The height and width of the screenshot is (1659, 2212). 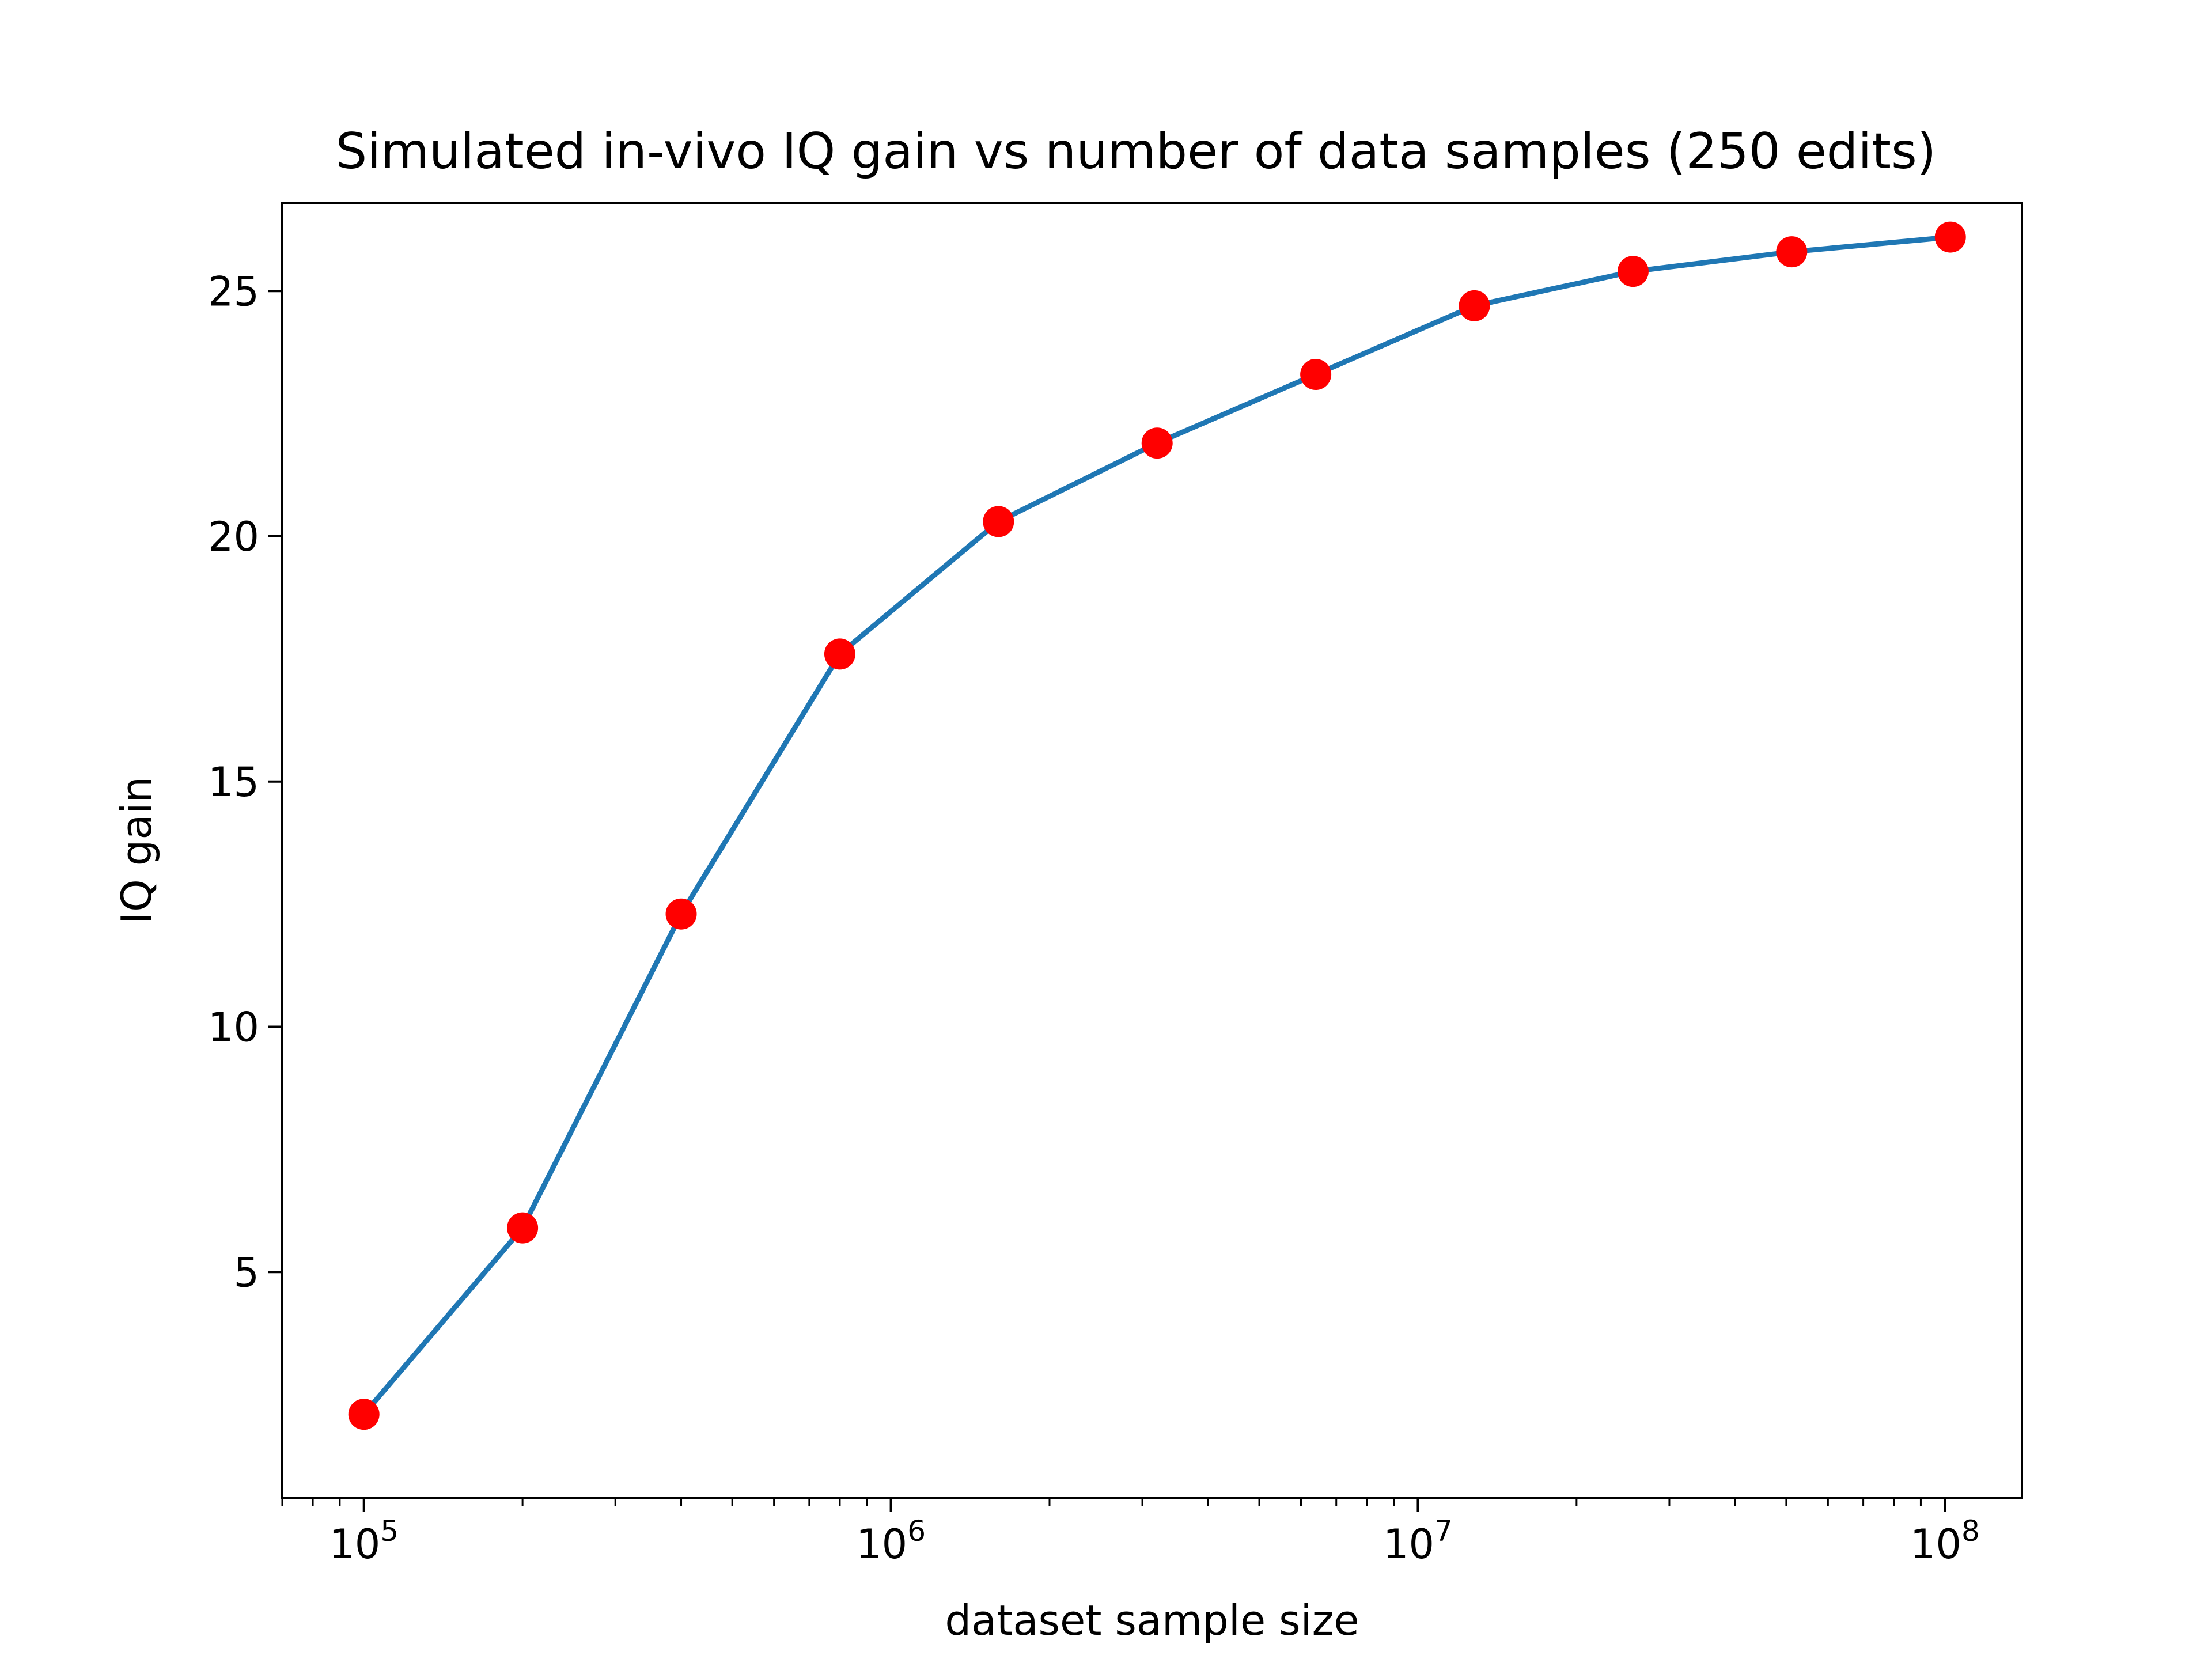 What do you see at coordinates (136, 850) in the screenshot?
I see `y-axis-label: IQ gain` at bounding box center [136, 850].